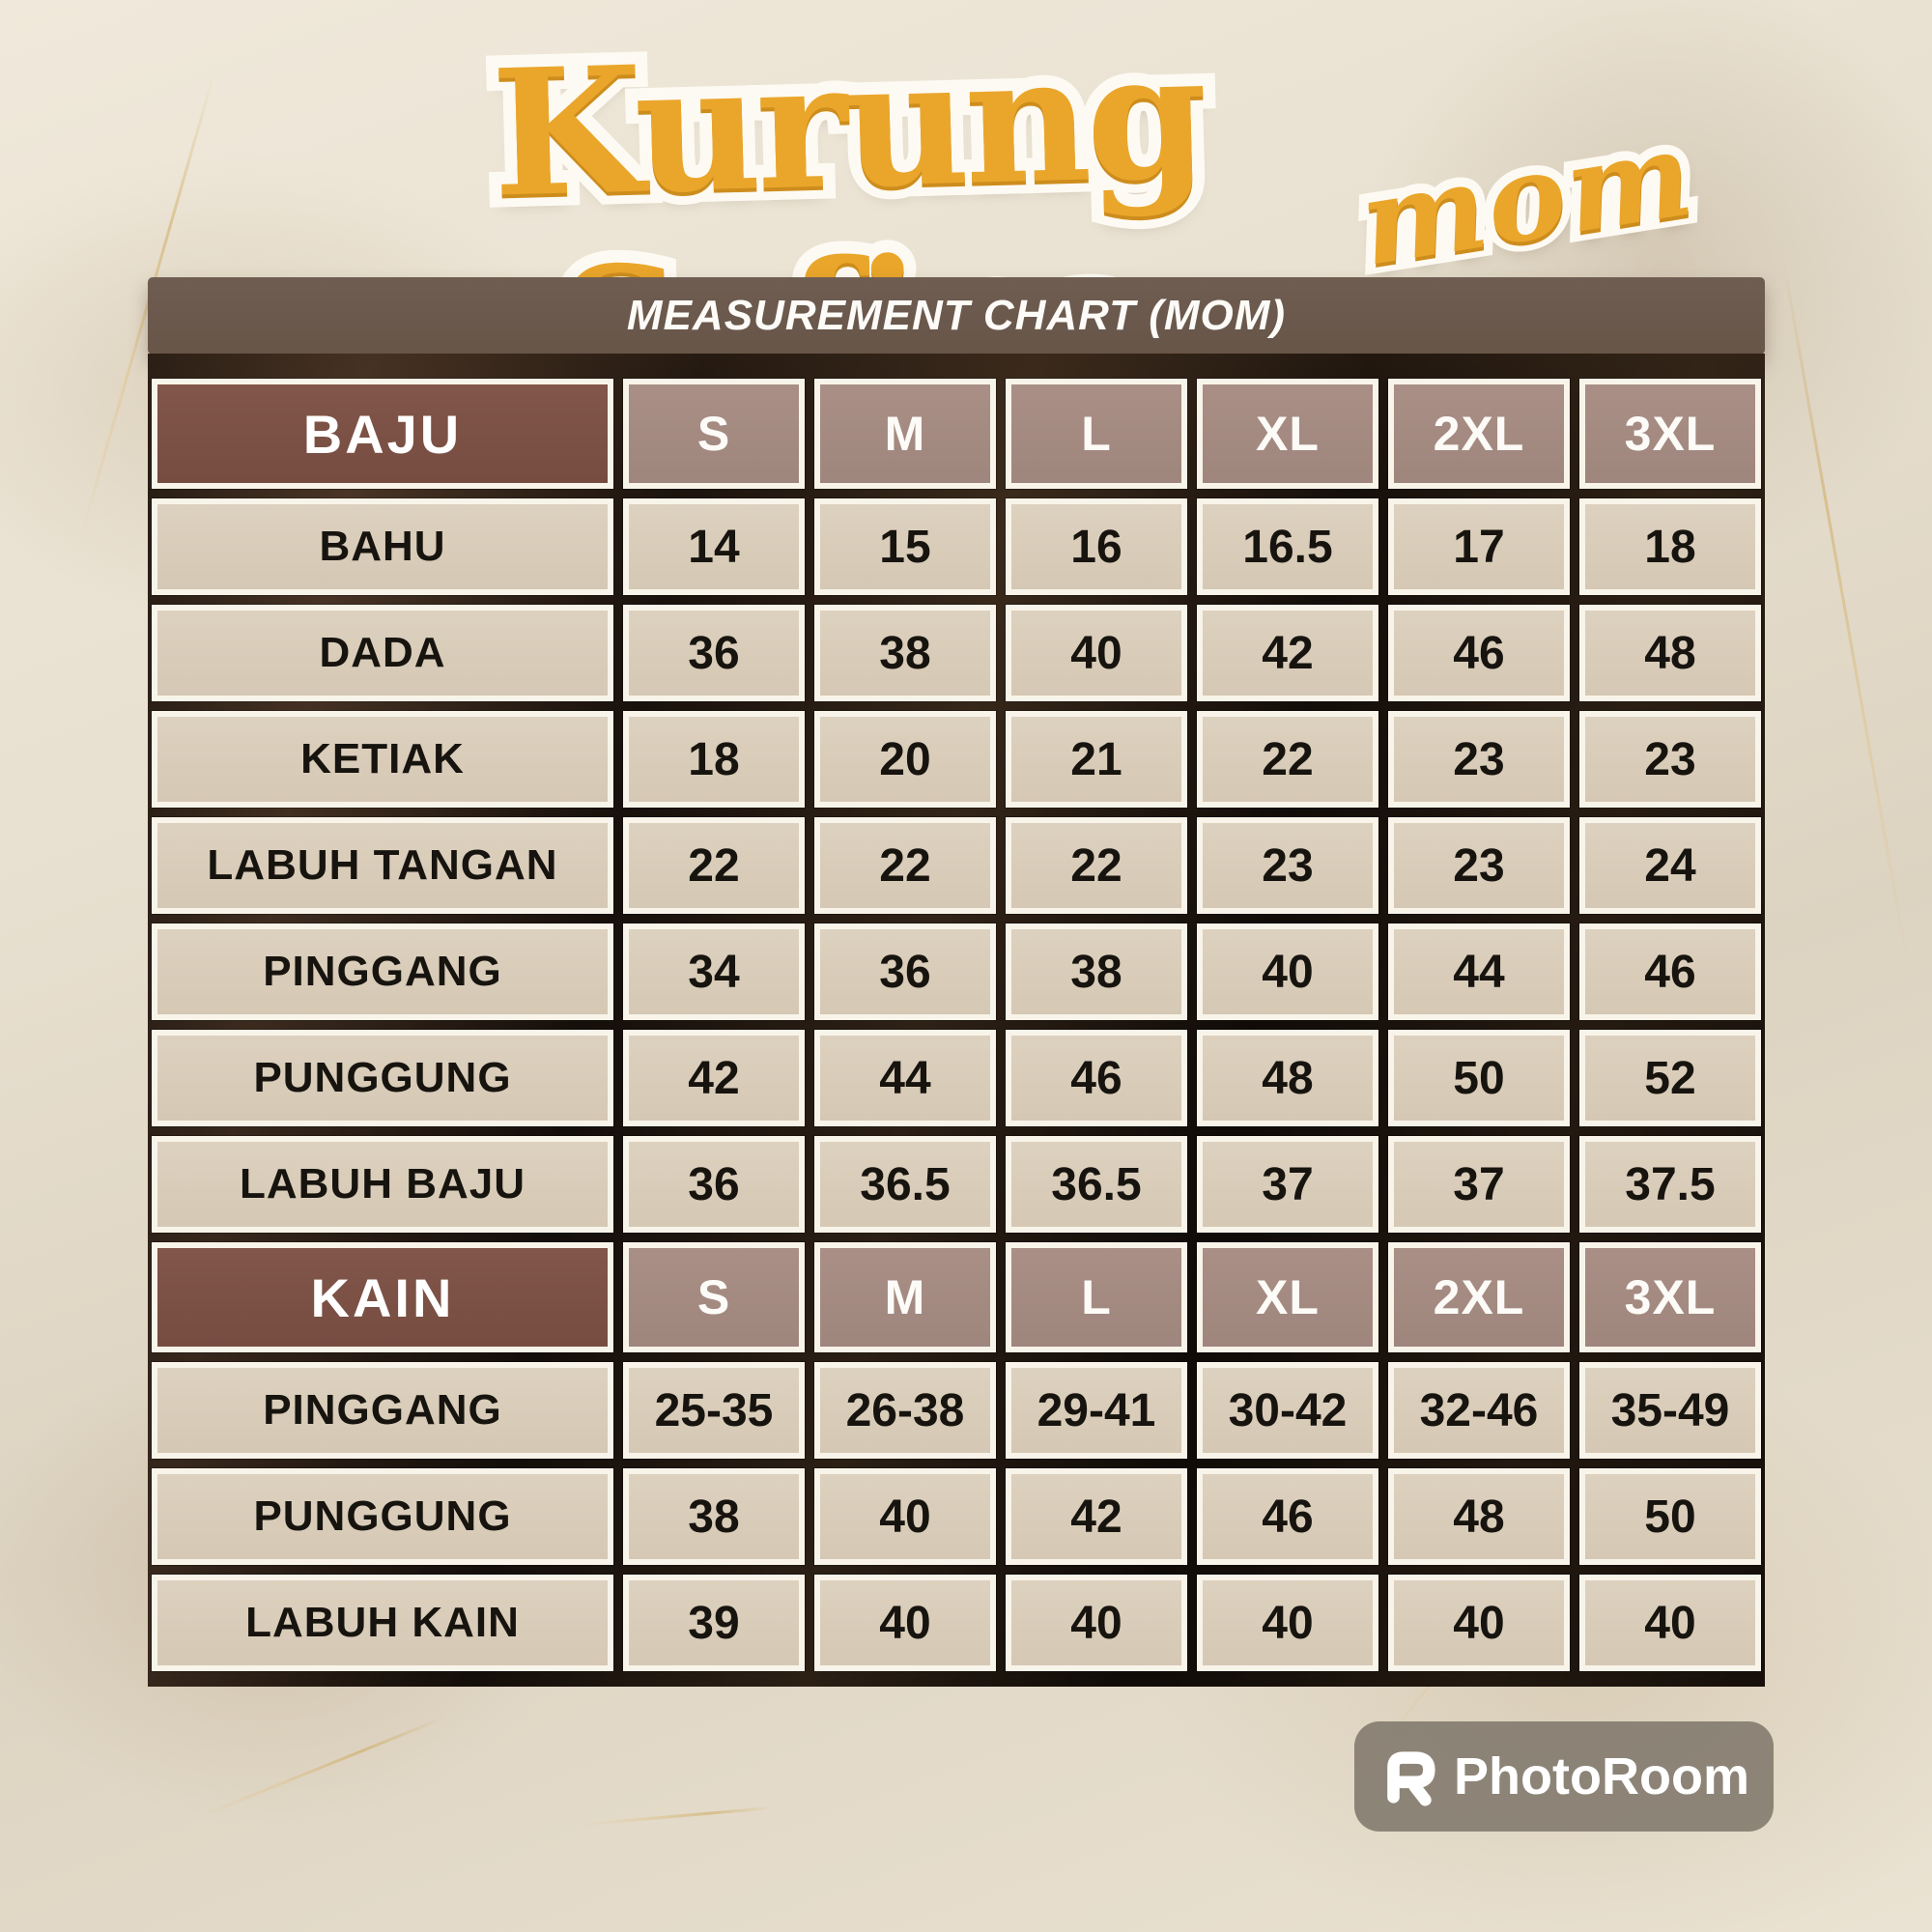 Image resolution: width=1932 pixels, height=1932 pixels. I want to click on table-cell: 15, so click(905, 546).